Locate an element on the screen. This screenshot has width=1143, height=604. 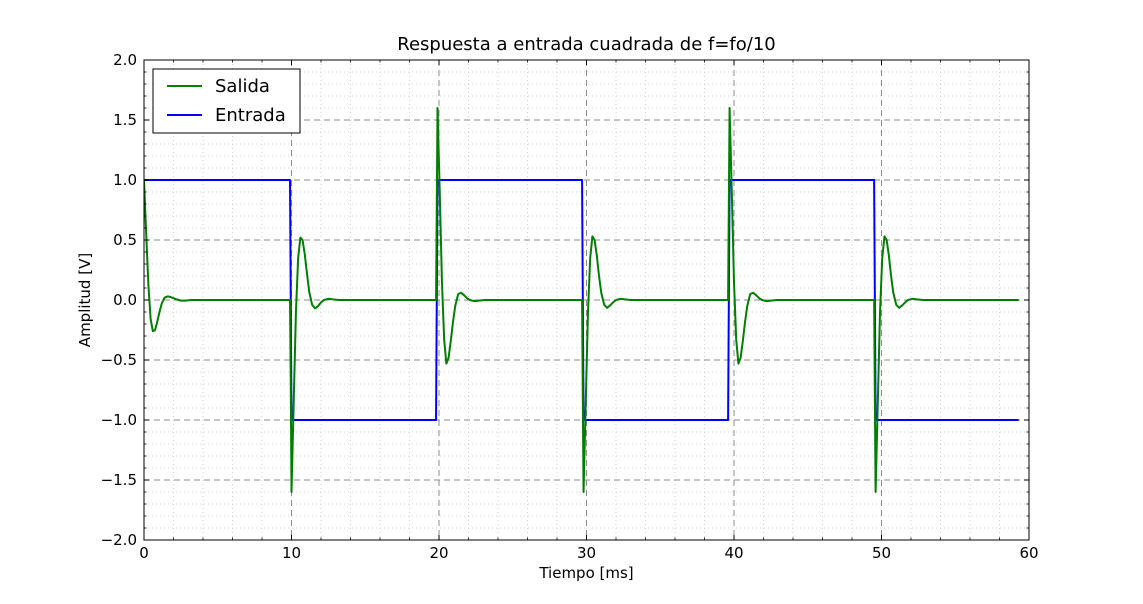
chart-title: Respuesta a entrada cuadrada de f=fo/10 is located at coordinates (586, 44).